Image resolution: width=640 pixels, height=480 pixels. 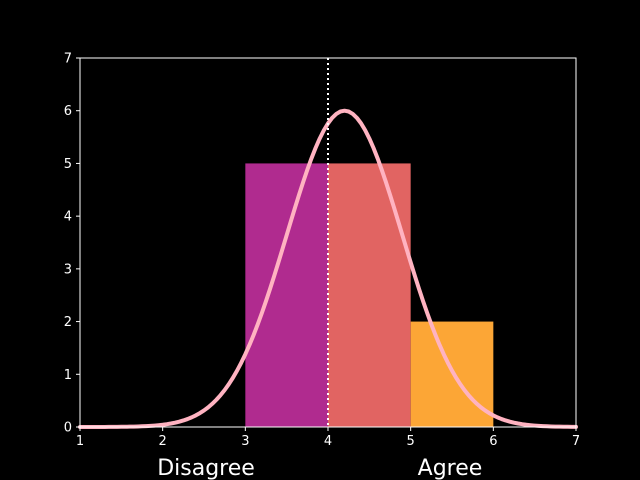 What do you see at coordinates (206, 468) in the screenshot?
I see `scale-label-left: Disagree` at bounding box center [206, 468].